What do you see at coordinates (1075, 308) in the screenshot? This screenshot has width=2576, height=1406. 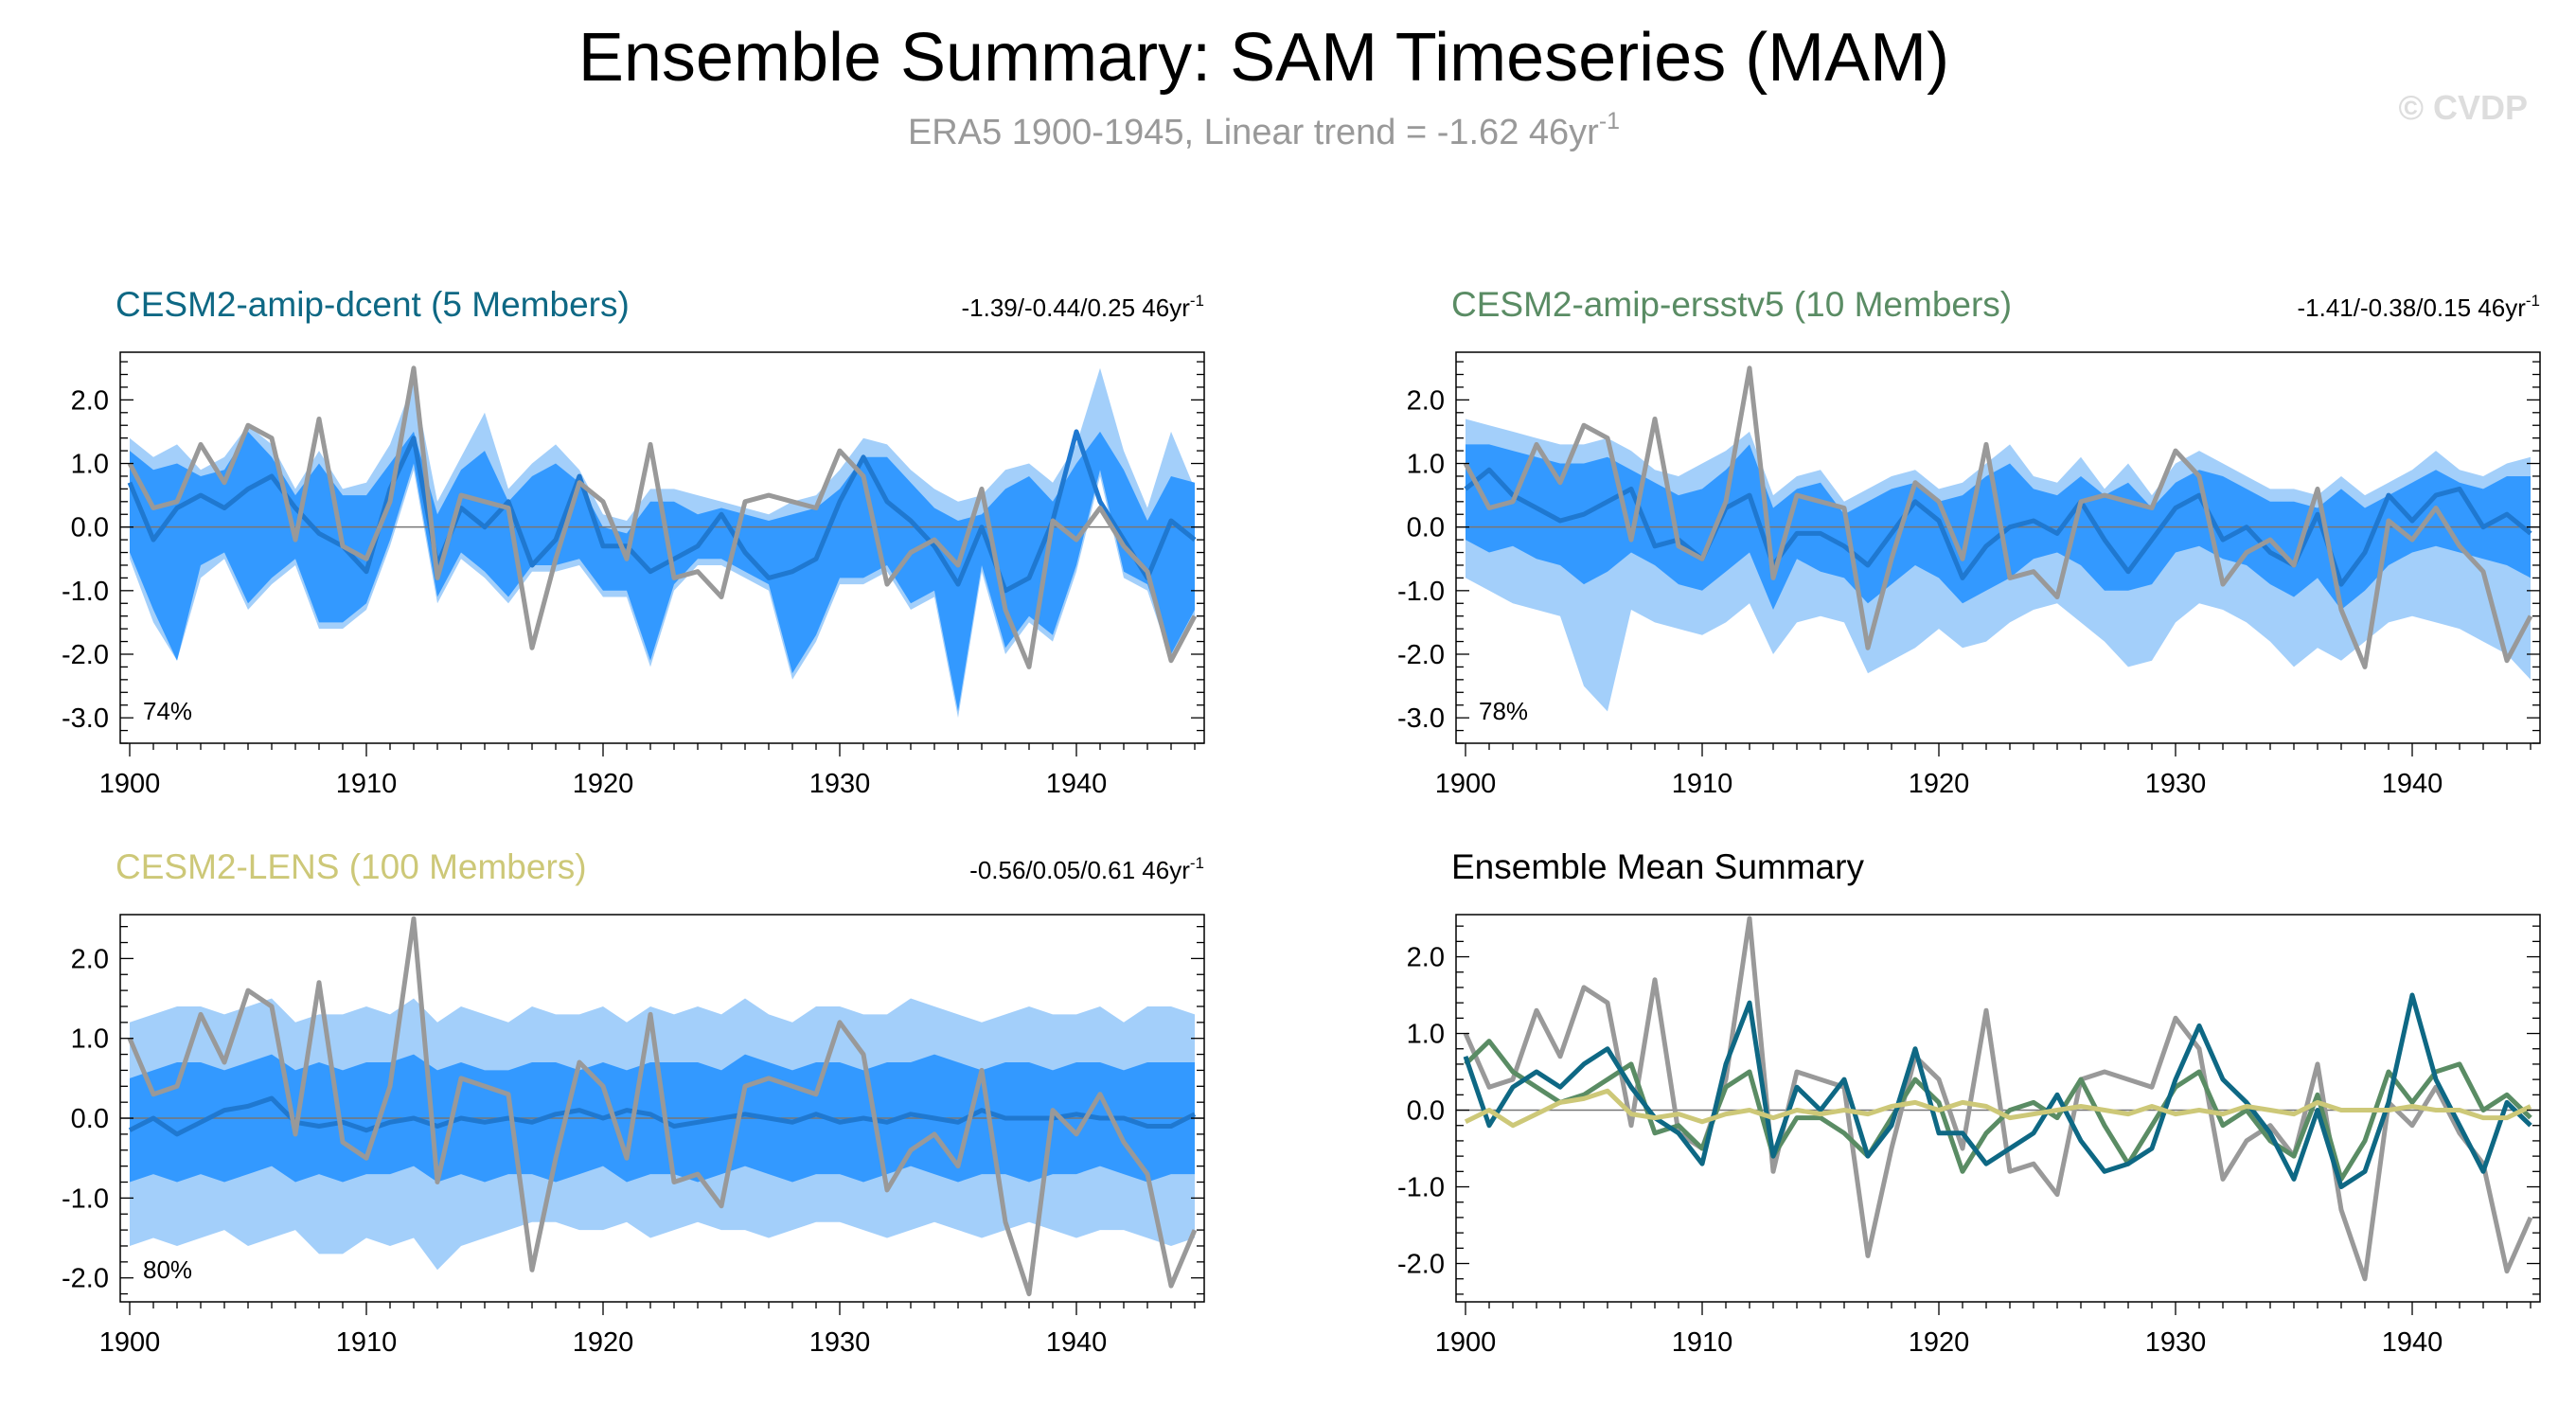 I see `panel-trend-main: -1.39/-0.44/0.25 46yr` at bounding box center [1075, 308].